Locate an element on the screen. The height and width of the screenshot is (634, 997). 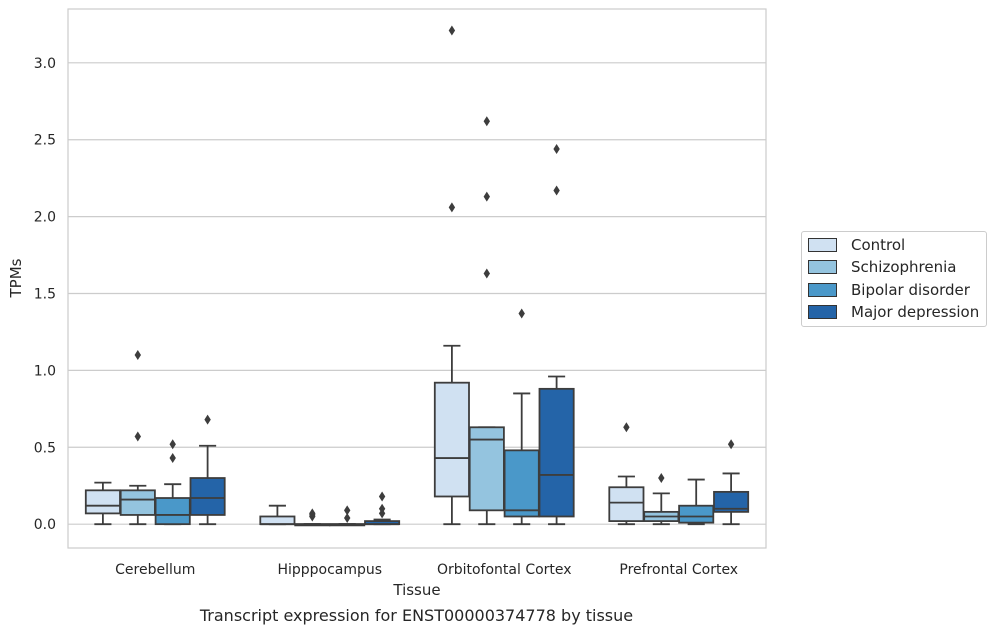
legend-item-schizophrenia: Schizophrenia is located at coordinates (882, 267).